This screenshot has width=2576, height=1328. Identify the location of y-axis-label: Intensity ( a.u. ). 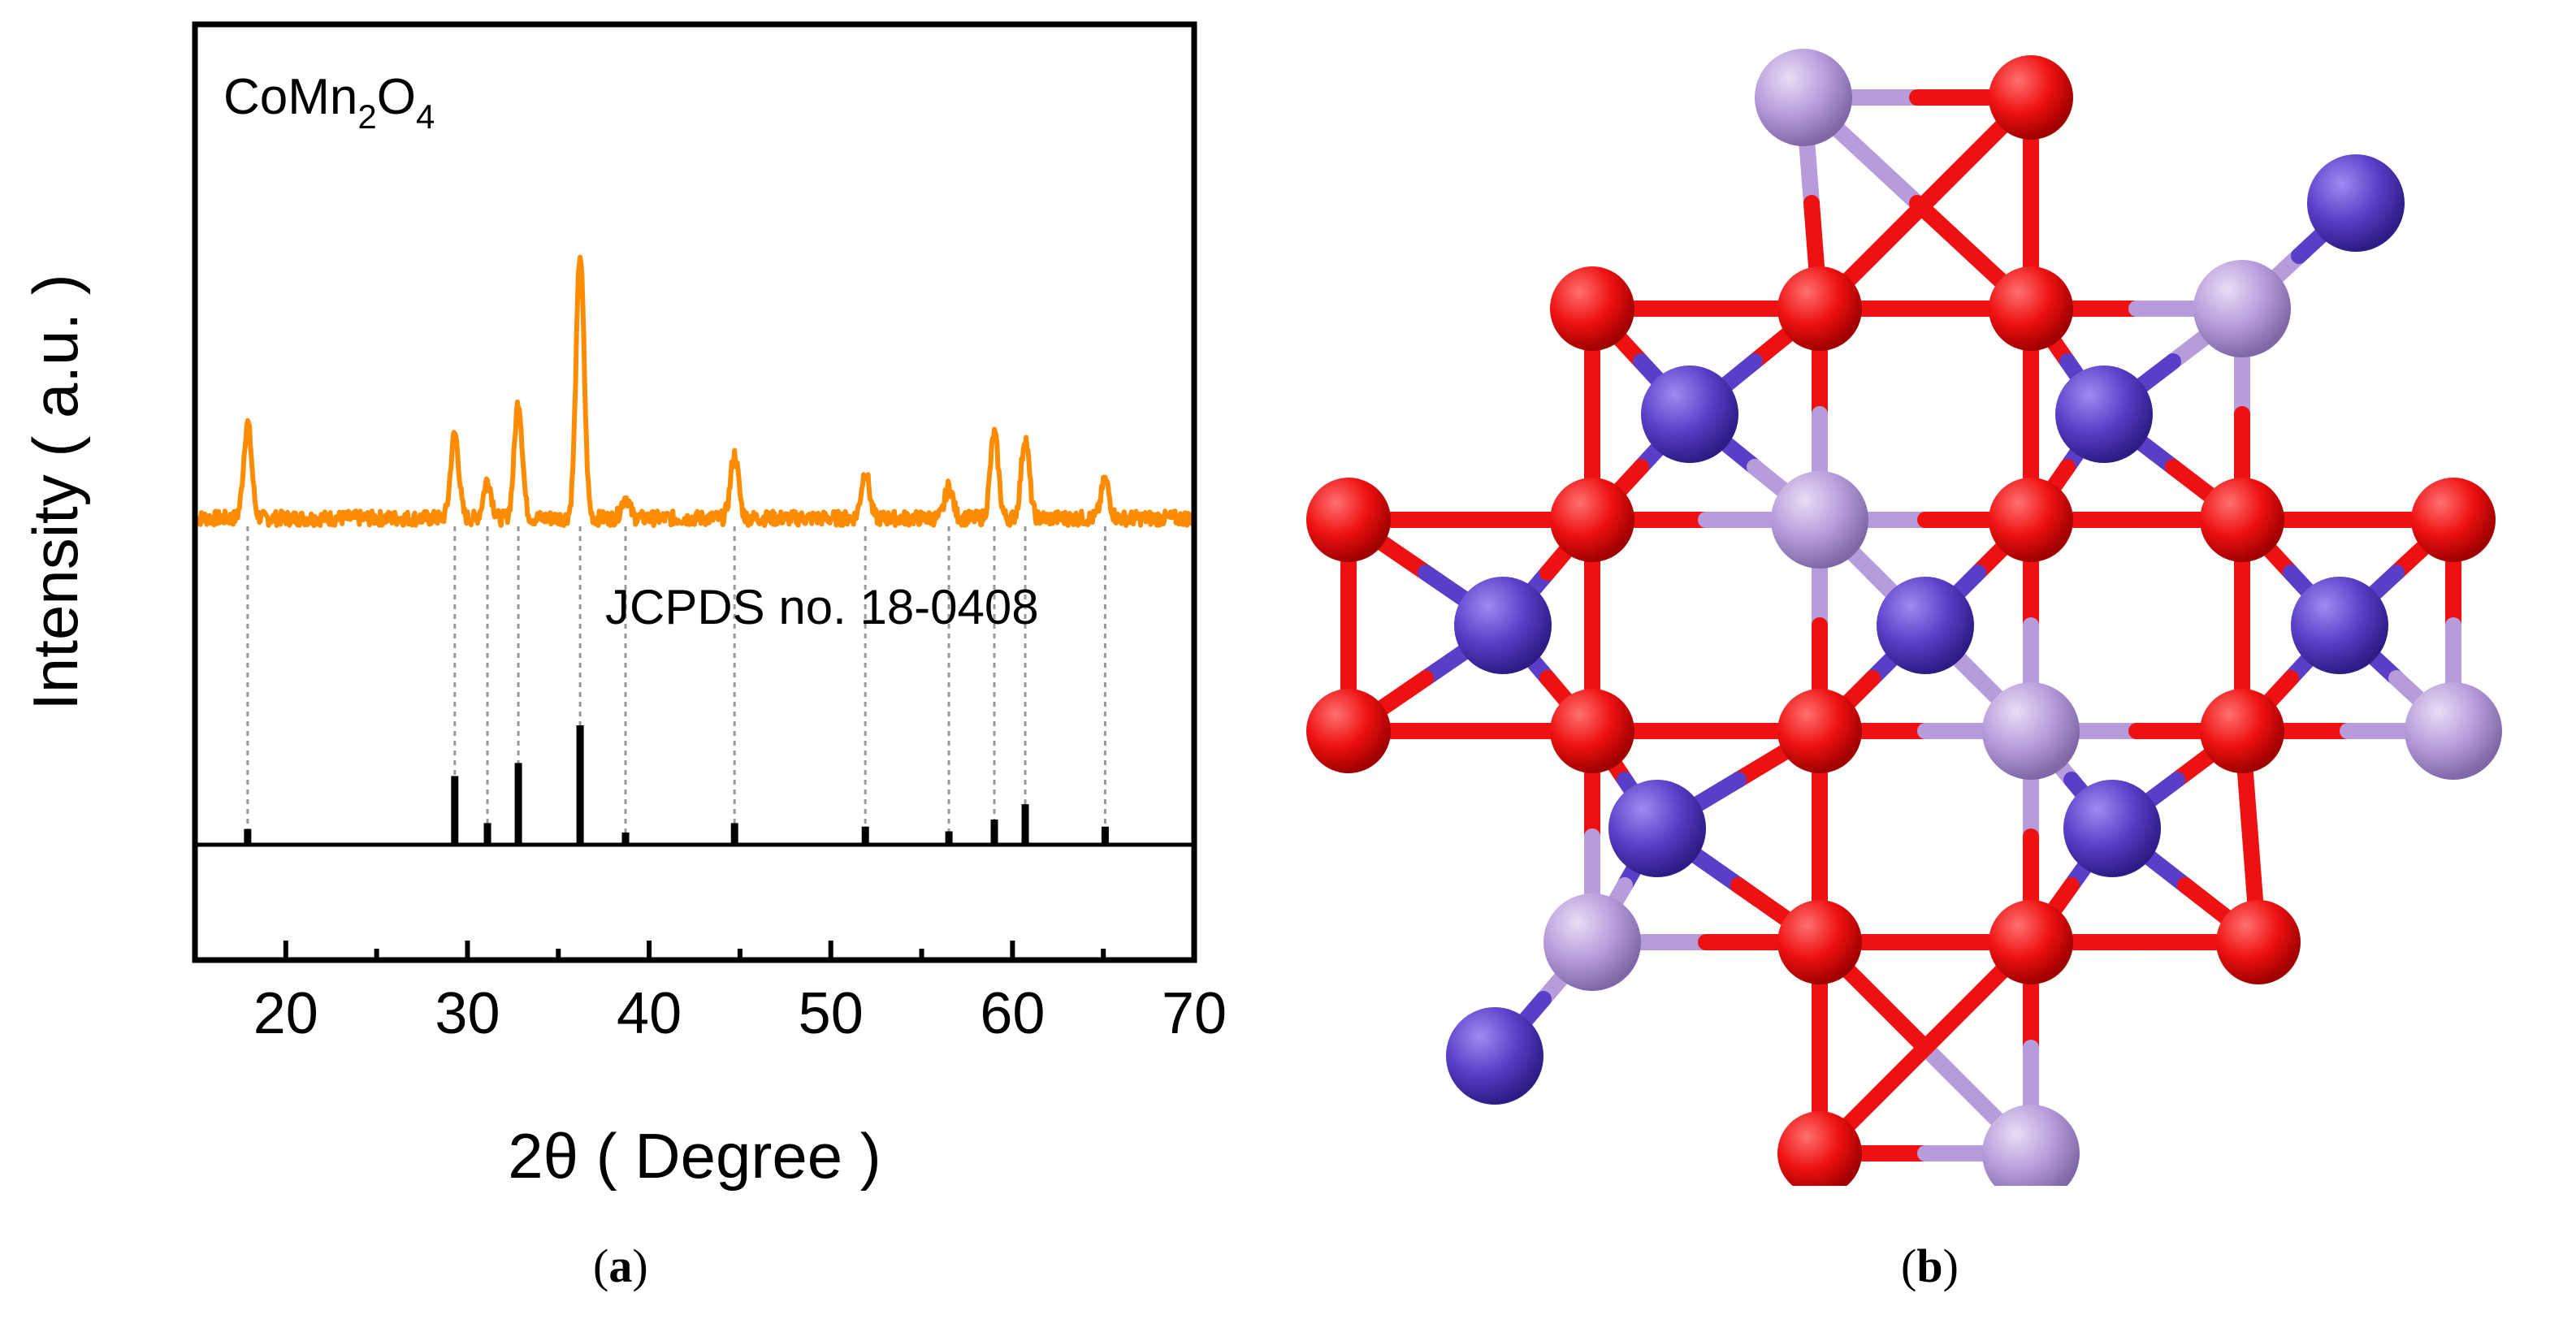
(55, 493).